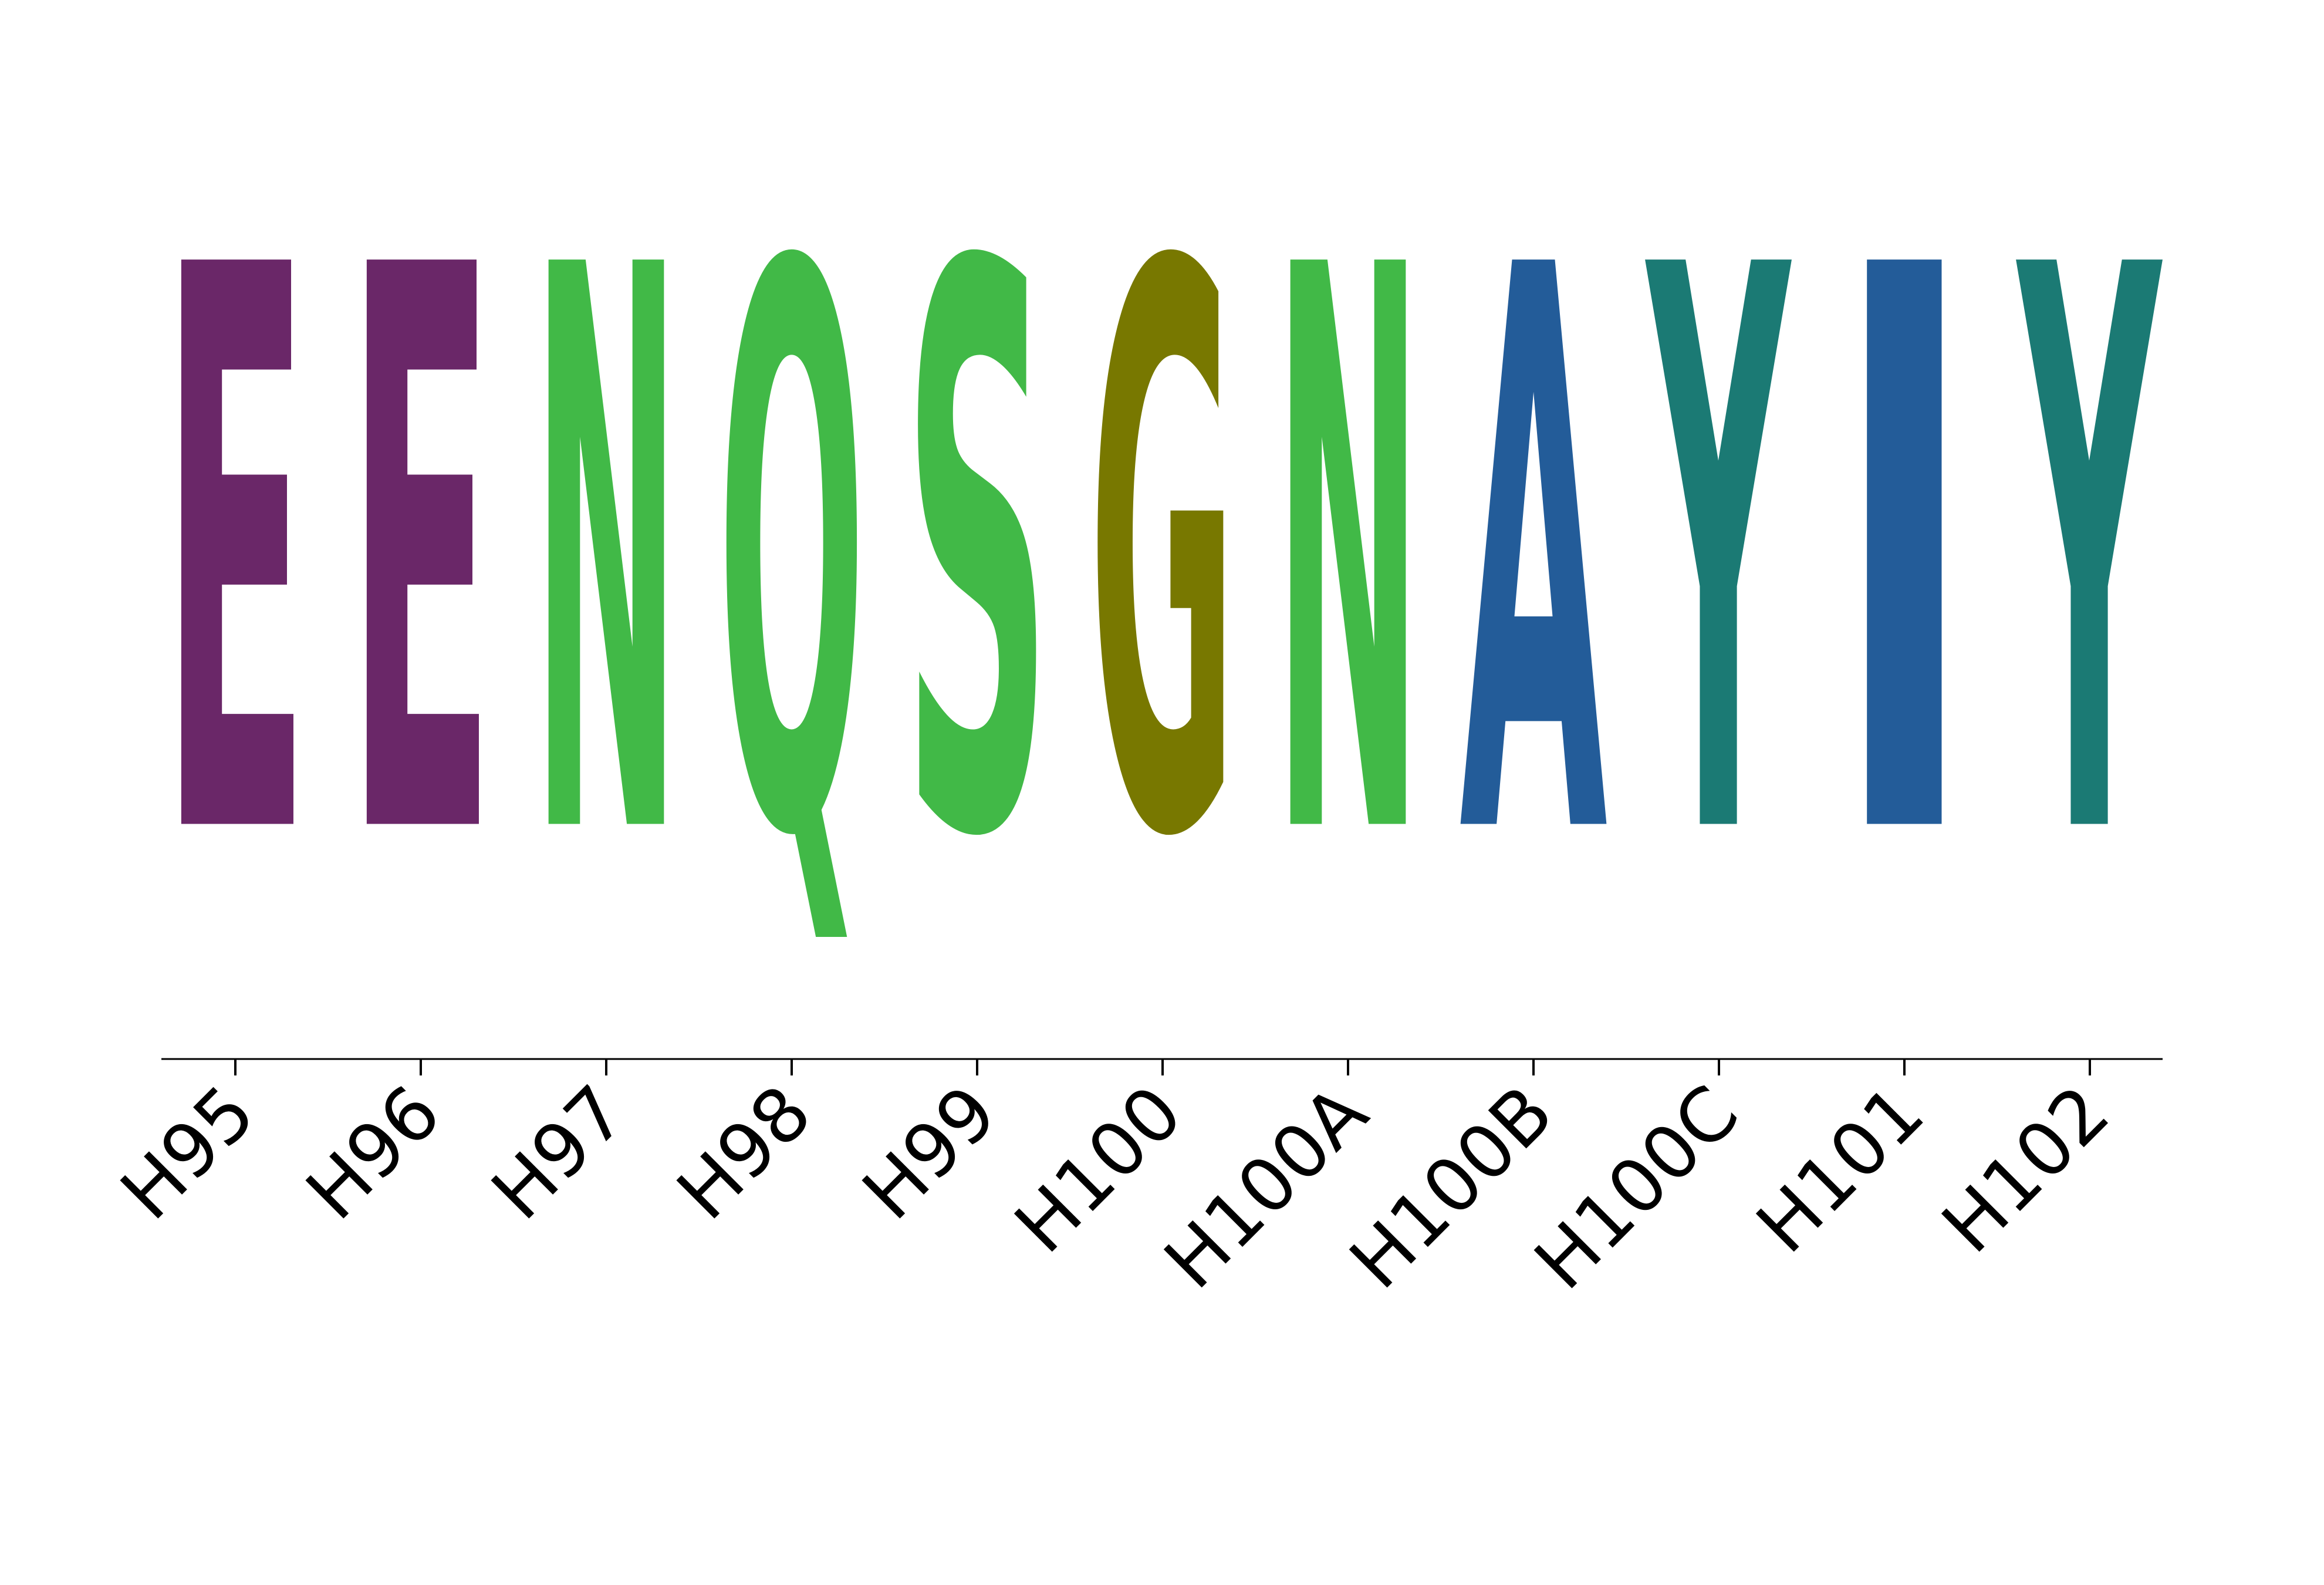 The height and width of the screenshot is (1585, 2324). Describe the element at coordinates (977, 556) in the screenshot. I see `logo-letter: S` at that location.